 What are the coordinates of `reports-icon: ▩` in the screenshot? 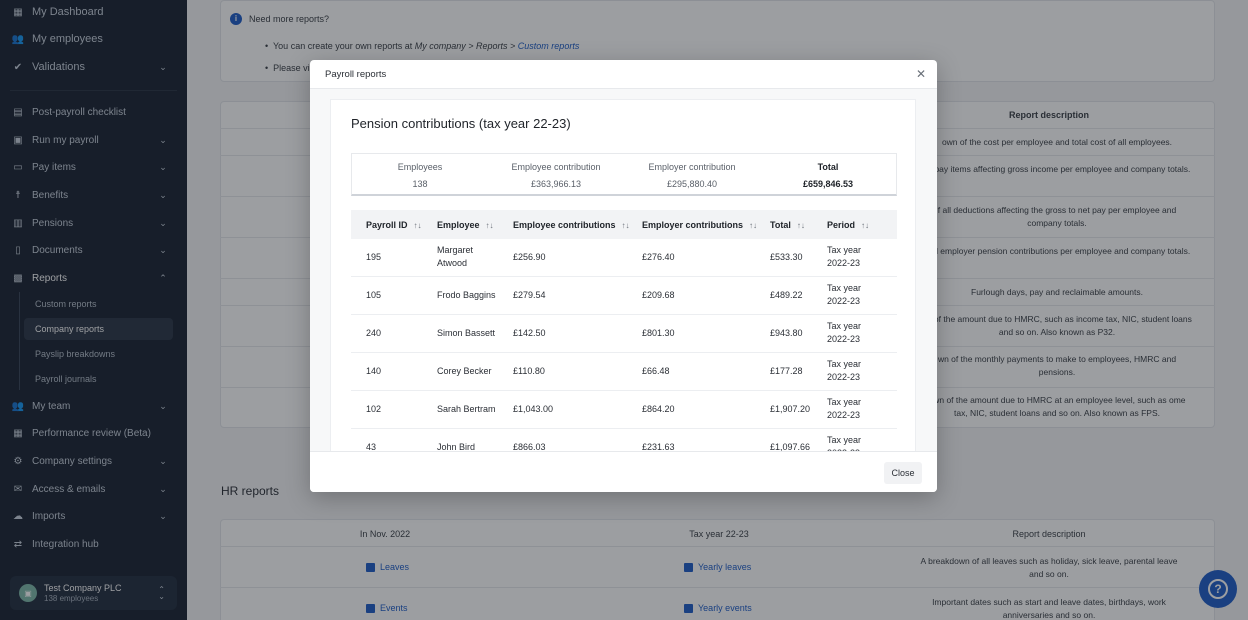 It's located at (18, 278).